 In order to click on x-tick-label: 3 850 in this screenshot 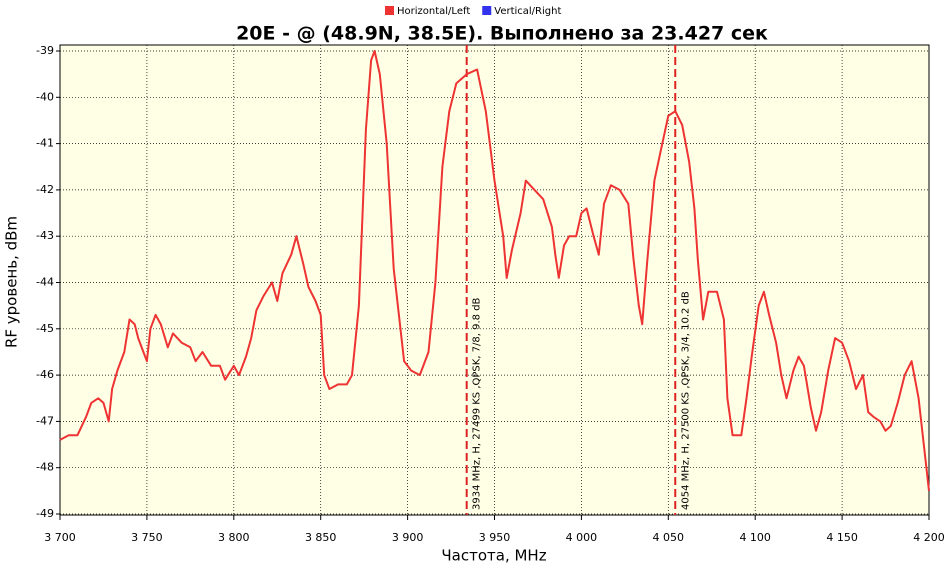, I will do `click(321, 537)`.